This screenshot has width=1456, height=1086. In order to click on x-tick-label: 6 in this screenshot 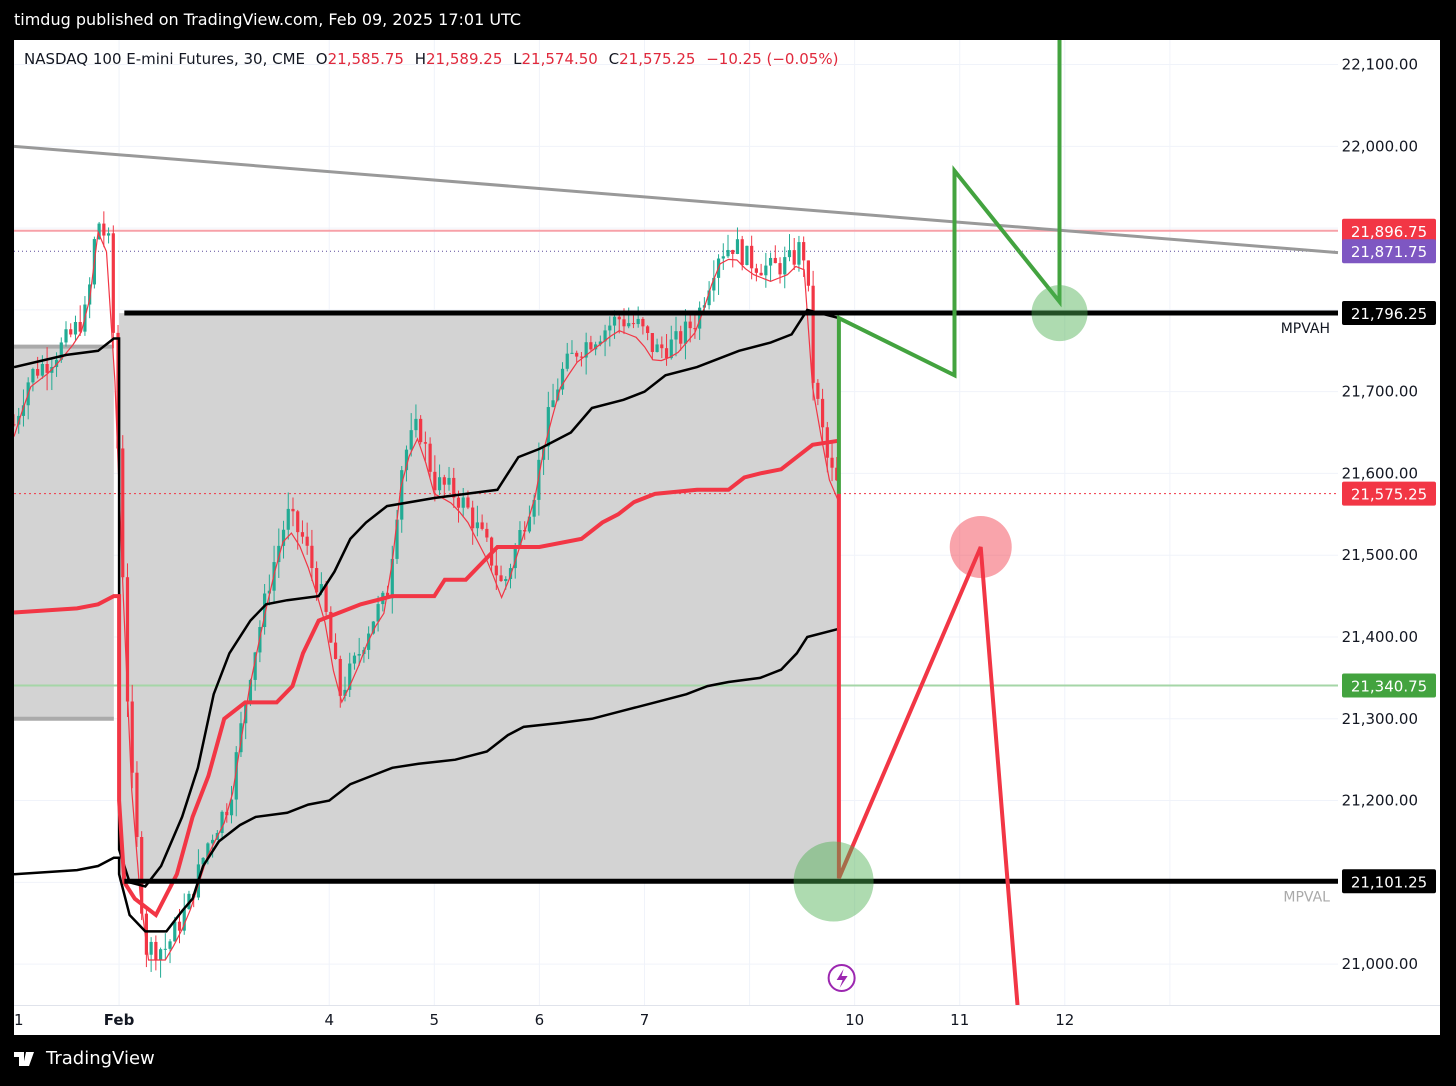, I will do `click(540, 1020)`.